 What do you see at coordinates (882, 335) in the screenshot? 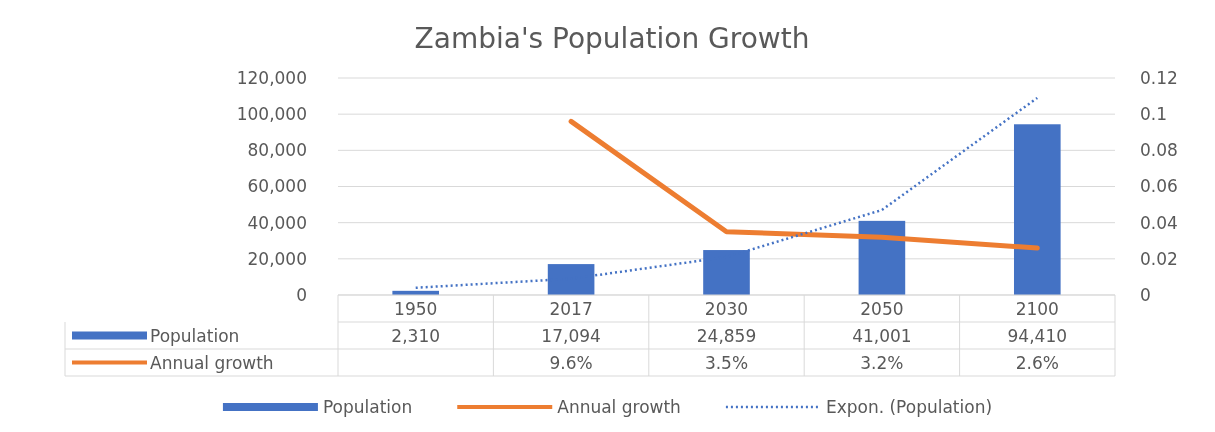
I see `data-label: 41,001` at bounding box center [882, 335].